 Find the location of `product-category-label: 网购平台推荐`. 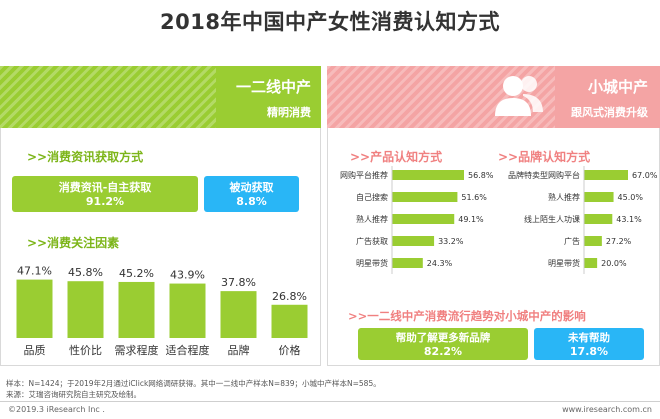

product-category-label: 网购平台推荐 is located at coordinates (364, 175).